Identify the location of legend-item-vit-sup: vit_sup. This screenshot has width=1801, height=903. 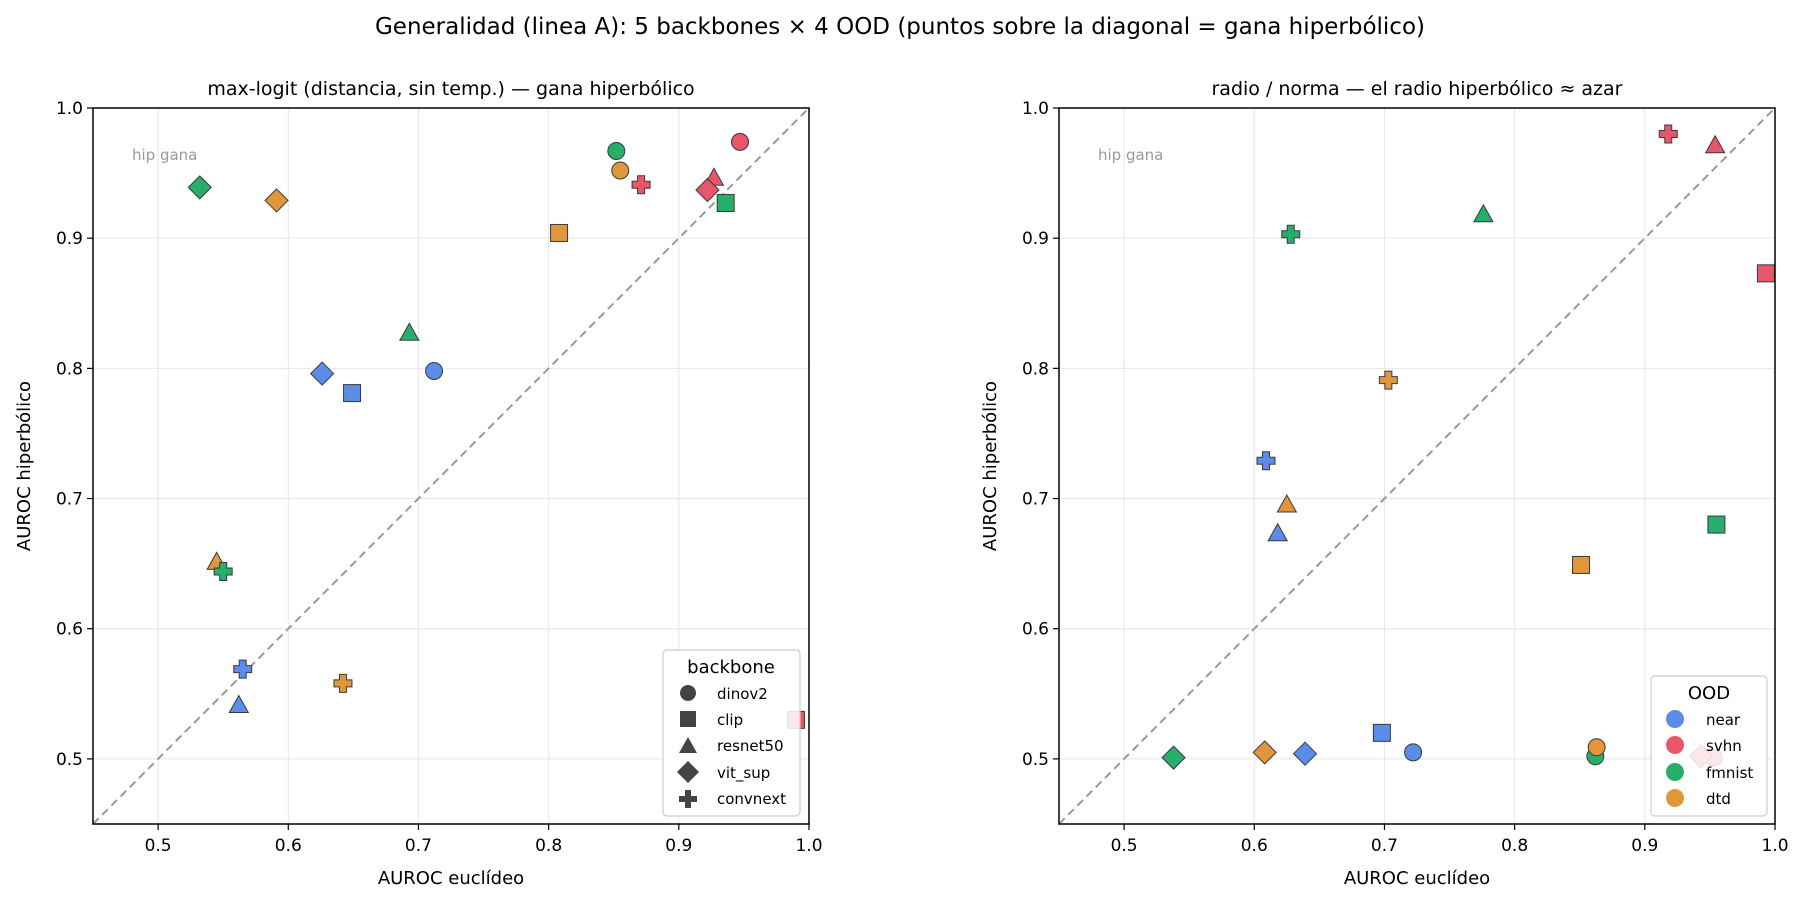
(723, 772).